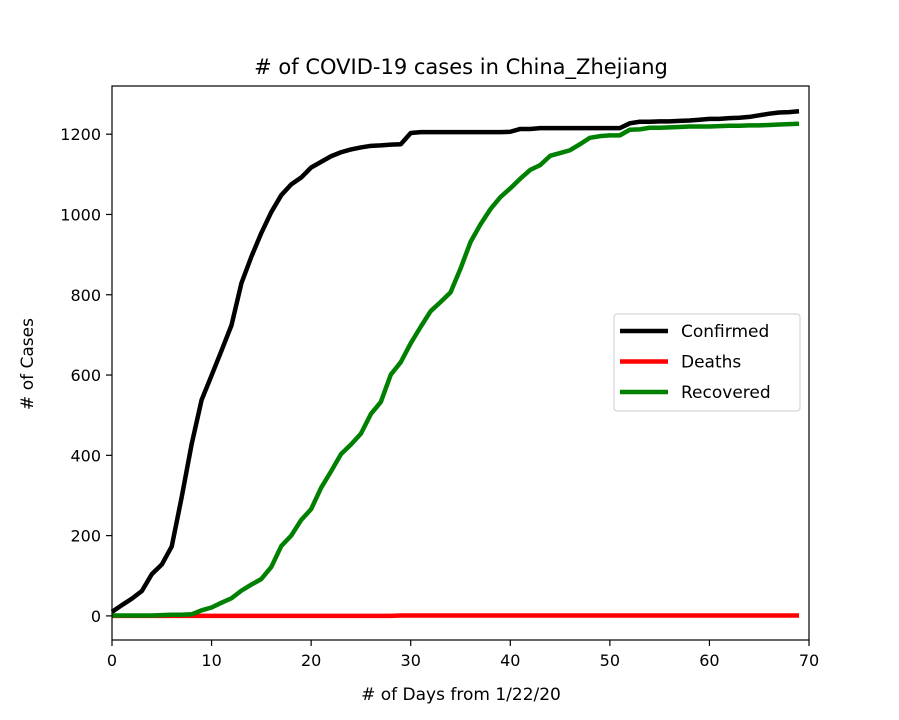 The width and height of the screenshot is (899, 720). What do you see at coordinates (461, 695) in the screenshot?
I see `x-axis-title: # of Days from 1/22/20` at bounding box center [461, 695].